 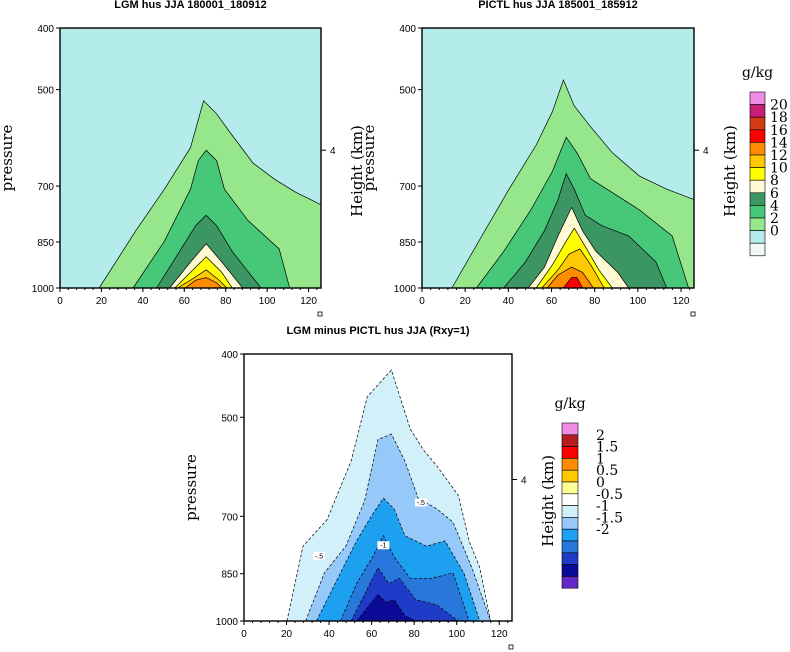 I want to click on colorbar-label: 1, so click(x=600, y=459).